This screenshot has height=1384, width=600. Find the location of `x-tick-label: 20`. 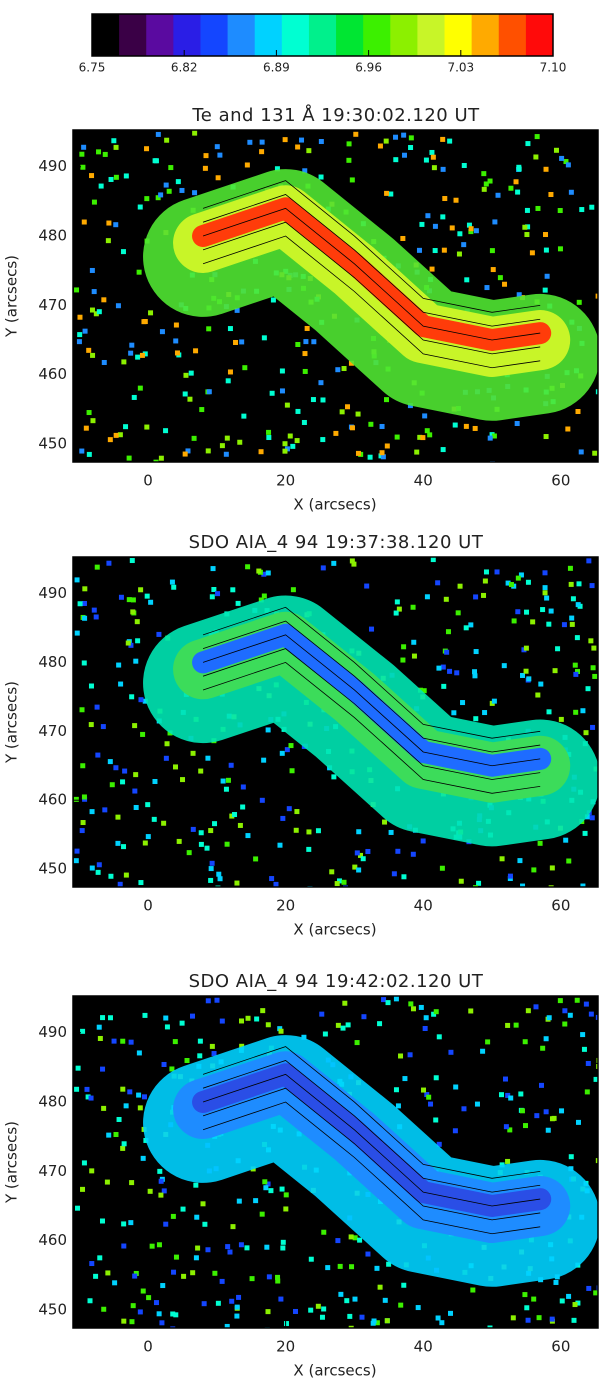

x-tick-label: 20 is located at coordinates (285, 481).